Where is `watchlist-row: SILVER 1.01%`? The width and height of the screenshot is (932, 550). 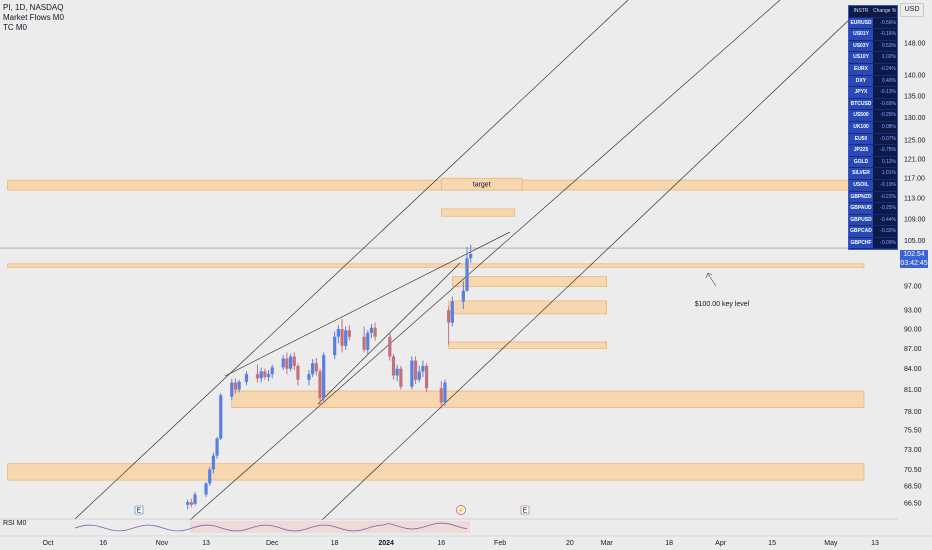 watchlist-row: SILVER 1.01% is located at coordinates (873, 174).